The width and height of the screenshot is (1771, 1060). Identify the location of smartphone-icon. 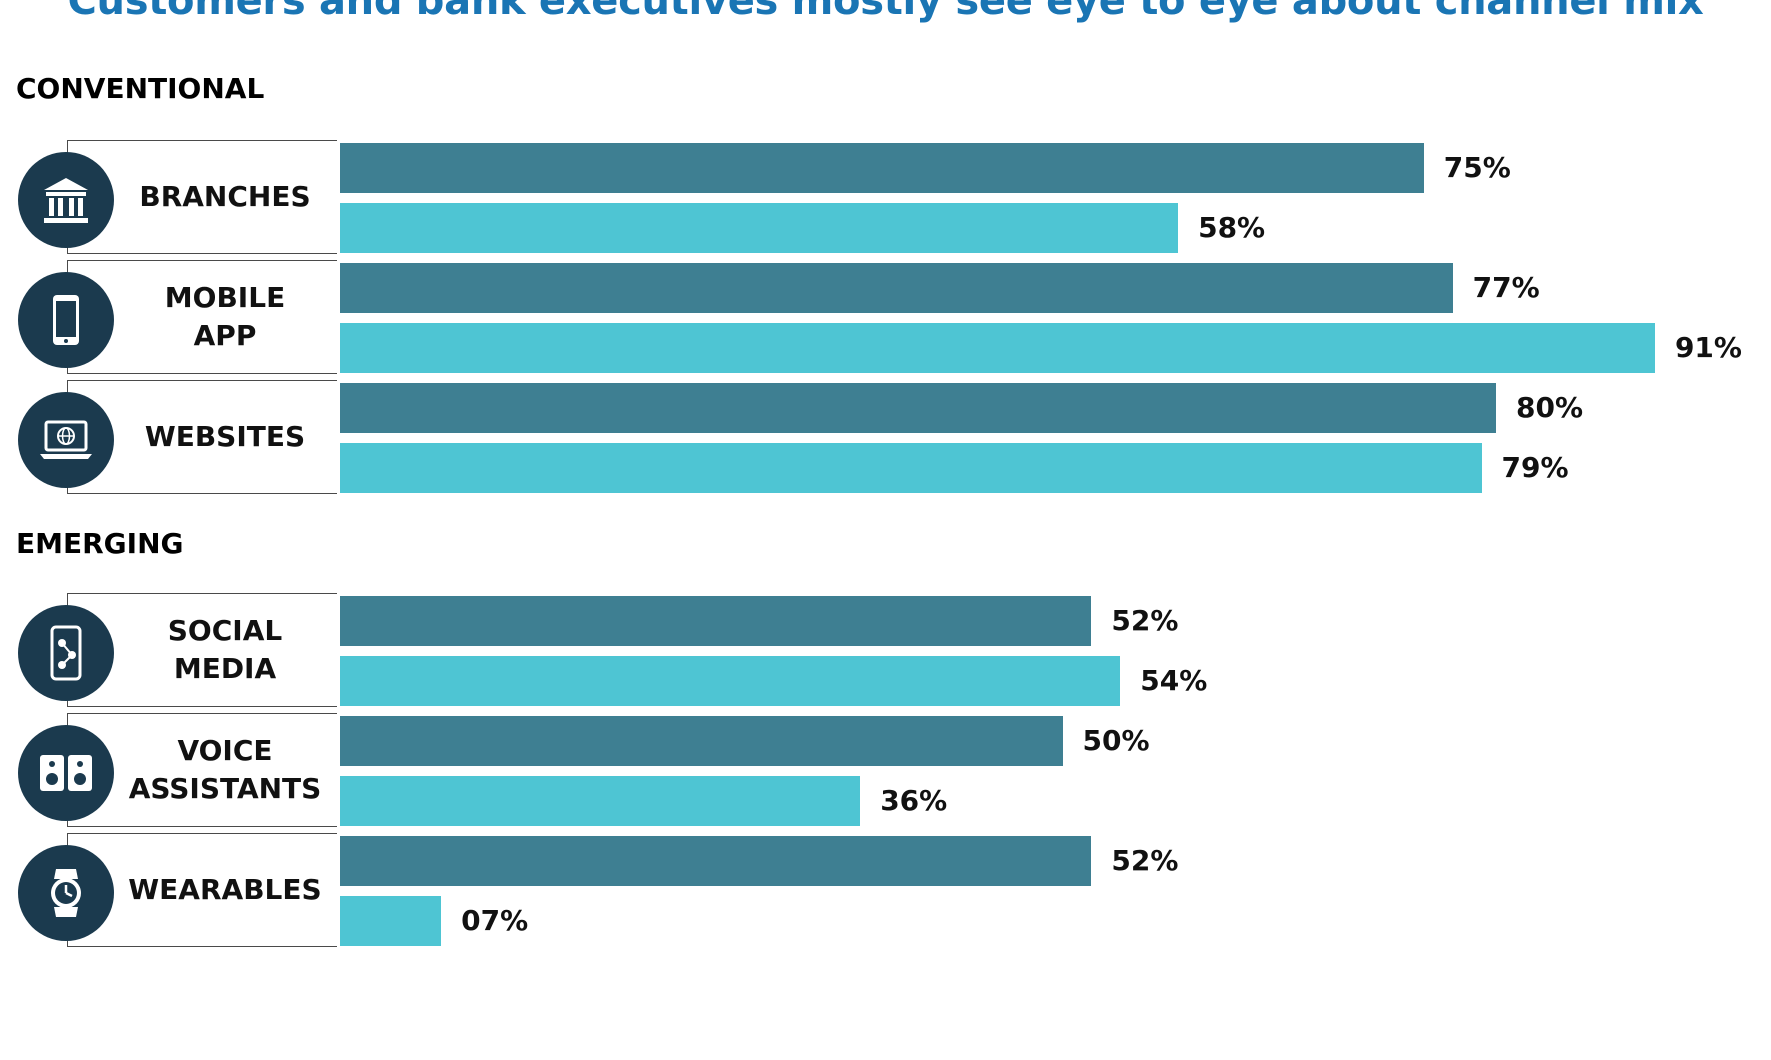
(66, 320).